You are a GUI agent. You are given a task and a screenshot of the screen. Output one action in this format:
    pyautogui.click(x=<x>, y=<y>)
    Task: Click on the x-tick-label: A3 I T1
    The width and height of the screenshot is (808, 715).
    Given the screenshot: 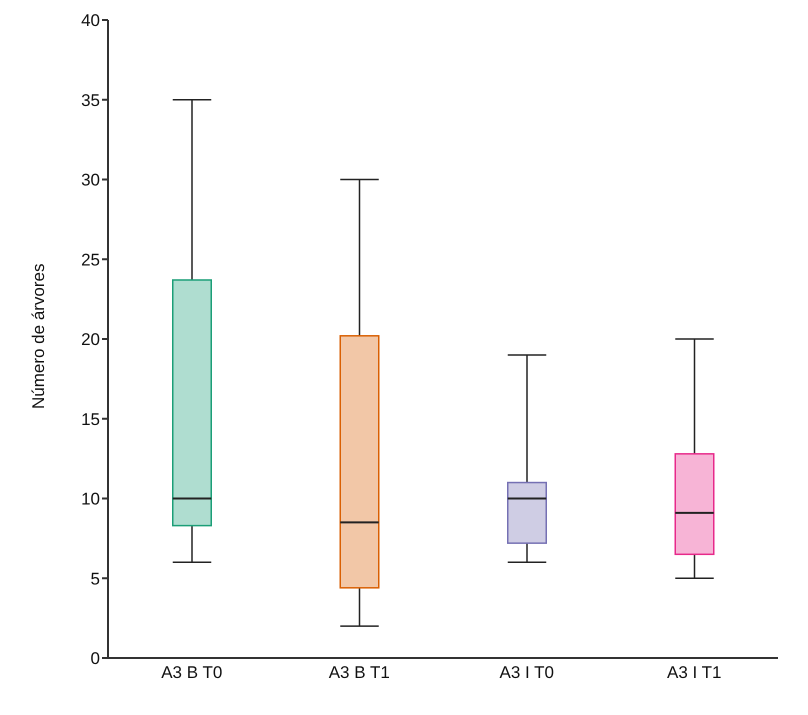 What is the action you would take?
    pyautogui.click(x=694, y=672)
    